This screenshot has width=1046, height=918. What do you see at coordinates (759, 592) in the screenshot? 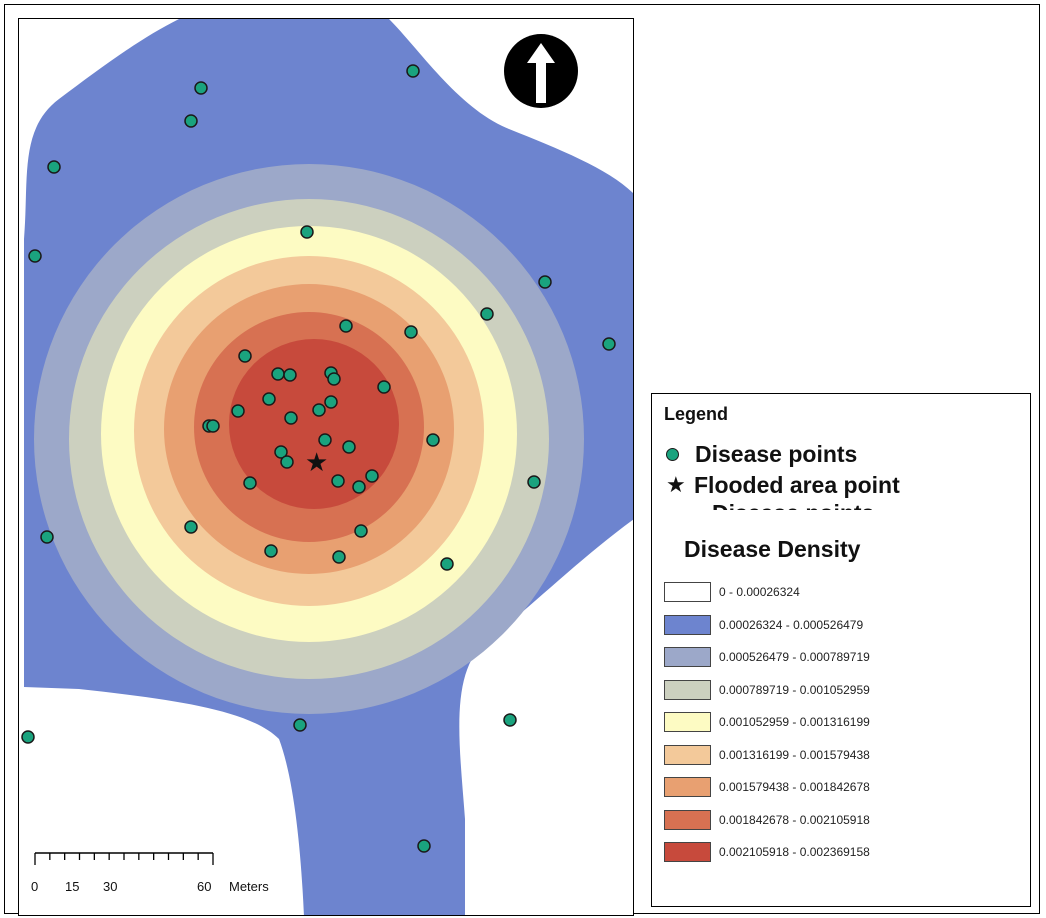
I see `legend-class-label: 0 - 0.00026324` at bounding box center [759, 592].